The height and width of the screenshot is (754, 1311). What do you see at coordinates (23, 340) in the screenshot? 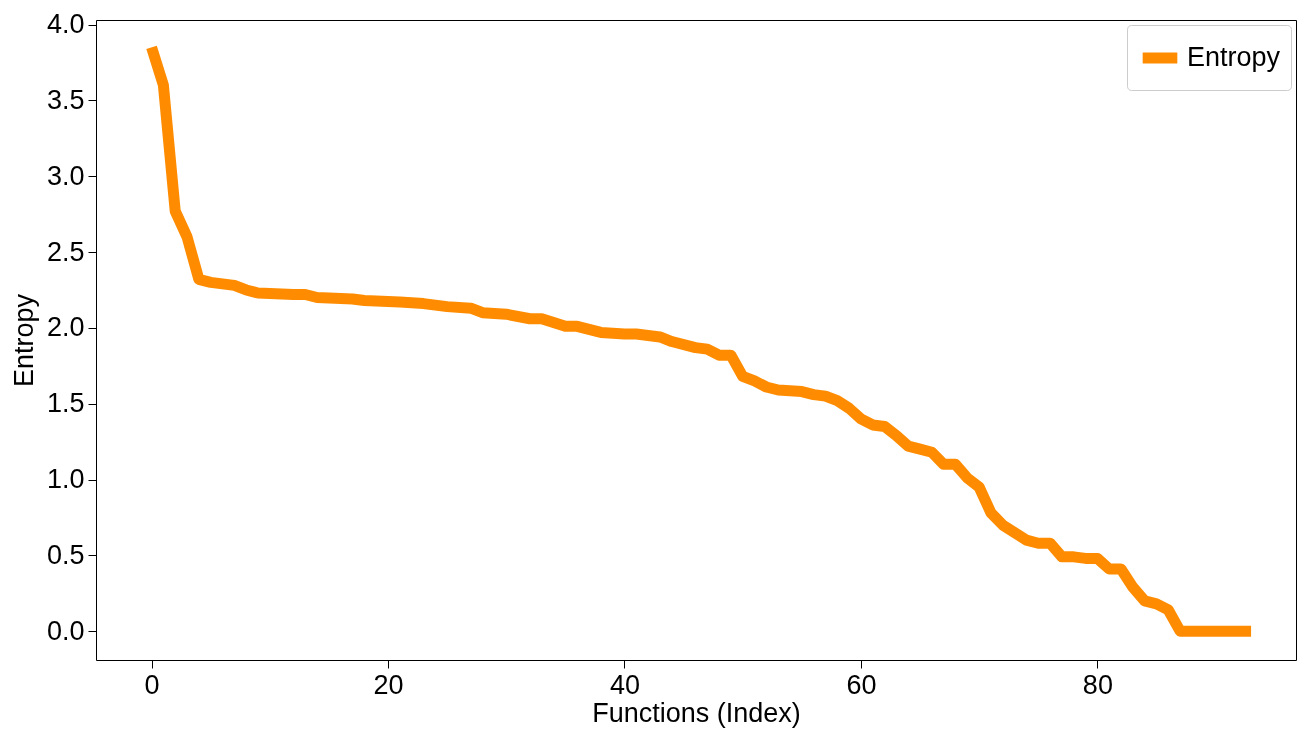
I see `y-axis-title: Entropy` at bounding box center [23, 340].